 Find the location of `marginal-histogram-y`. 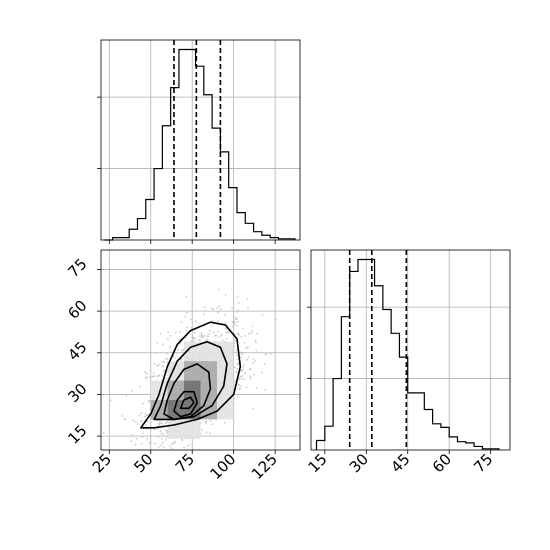

marginal-histogram-y is located at coordinates (409, 351).